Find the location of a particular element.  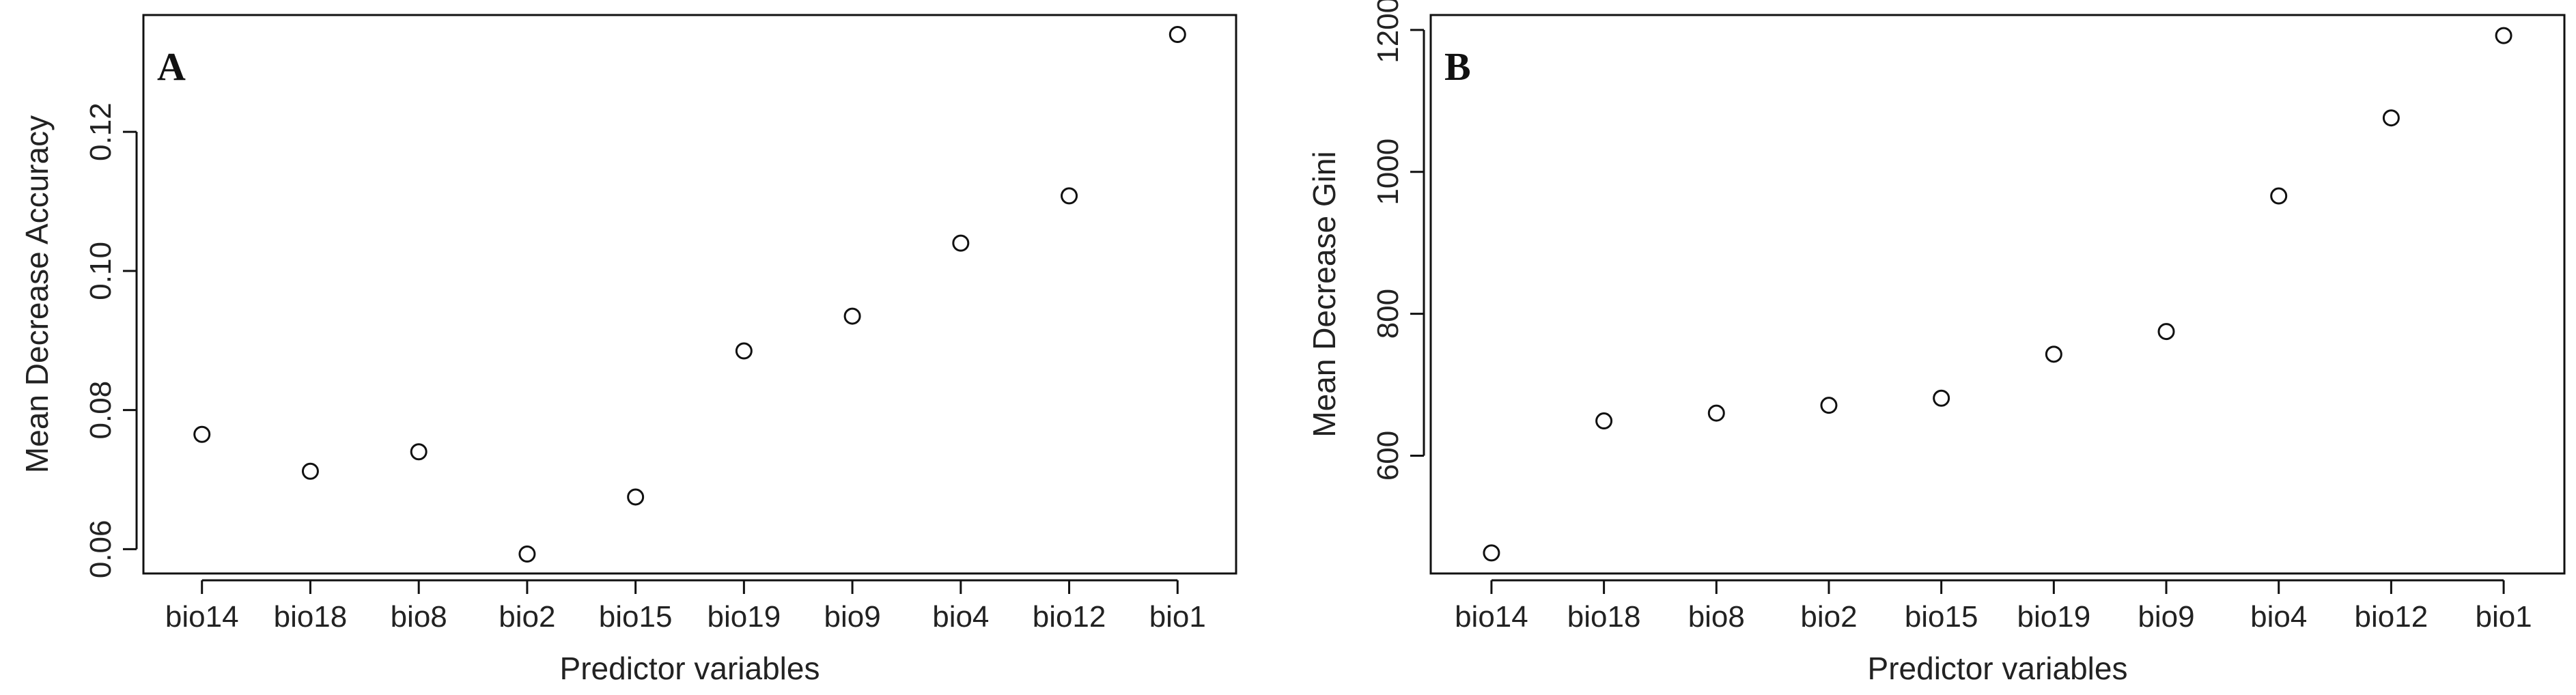

y-axis-title: Mean Decrease Accuracy is located at coordinates (37, 294).